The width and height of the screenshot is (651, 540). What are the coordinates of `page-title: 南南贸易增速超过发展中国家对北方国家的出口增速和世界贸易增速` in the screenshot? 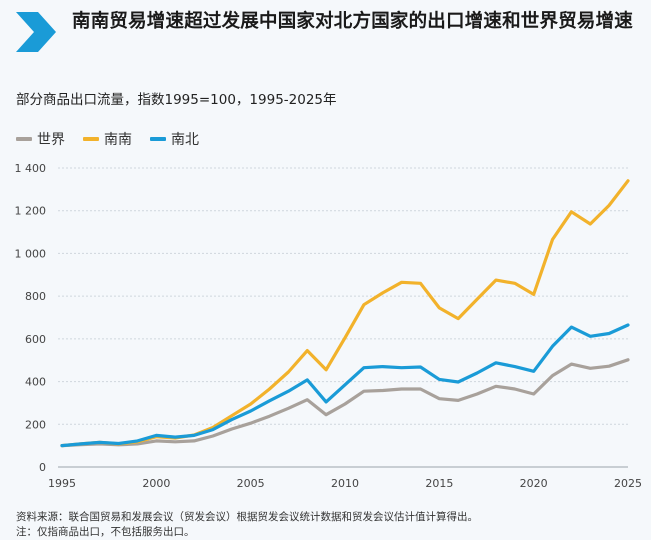 It's located at (353, 21).